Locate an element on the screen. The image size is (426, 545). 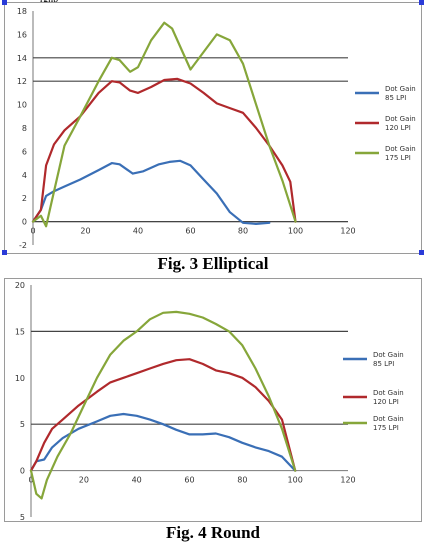
y-tick-label: 6 is located at coordinates (24, 151).